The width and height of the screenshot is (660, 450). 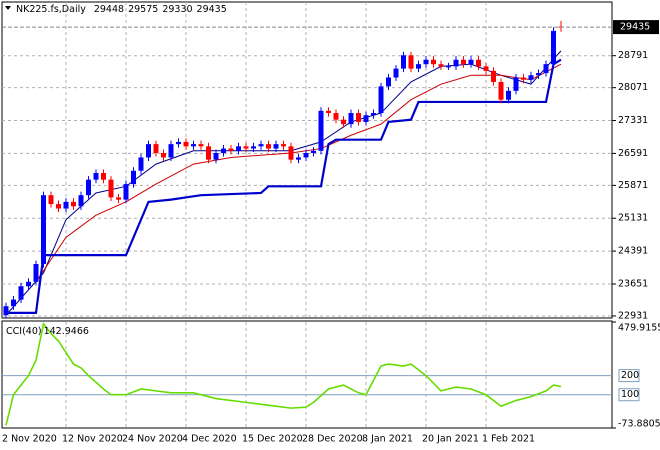 What do you see at coordinates (508, 439) in the screenshot?
I see `x-tick-label: 1 Feb 2021` at bounding box center [508, 439].